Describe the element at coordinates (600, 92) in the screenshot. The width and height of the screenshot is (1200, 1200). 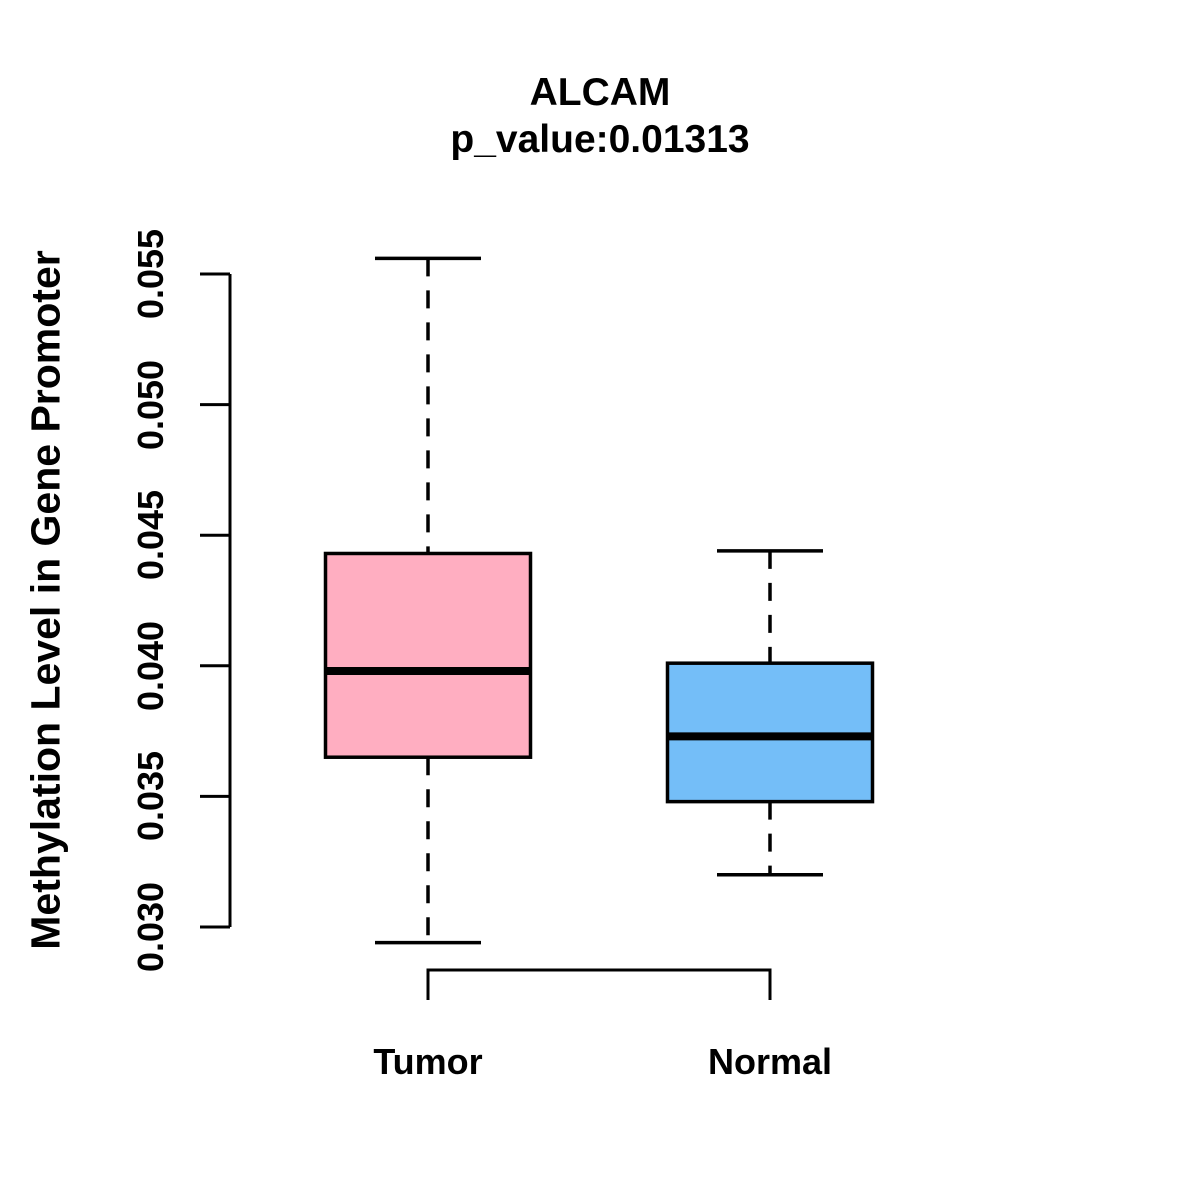
I see `chart-title: ALCAM` at that location.